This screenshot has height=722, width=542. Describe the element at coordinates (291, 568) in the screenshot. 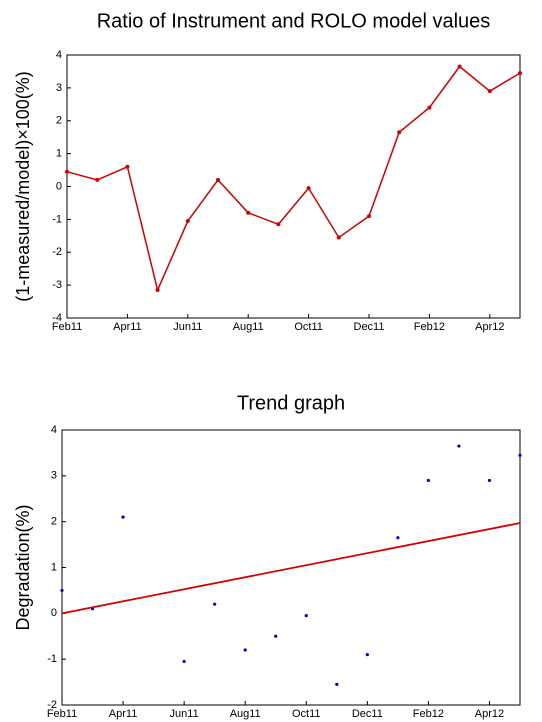

I see `trend-line` at that location.